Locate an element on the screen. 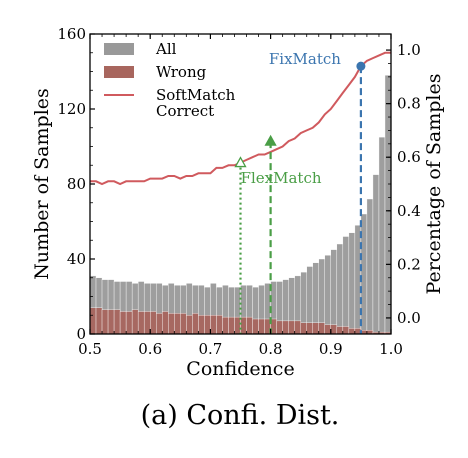  y-left-tick-label: 80 is located at coordinates (76, 184).